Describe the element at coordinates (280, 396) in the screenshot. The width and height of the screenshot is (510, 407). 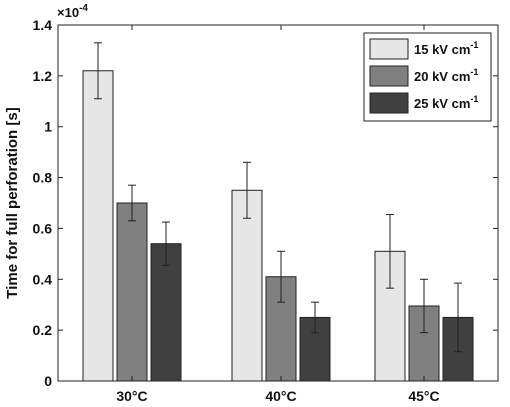
I see `x-tick-label: 40°C` at that location.